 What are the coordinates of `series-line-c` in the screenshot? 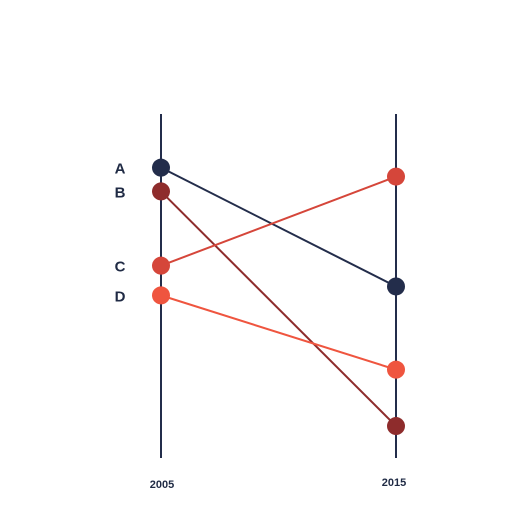 It's located at (278, 221).